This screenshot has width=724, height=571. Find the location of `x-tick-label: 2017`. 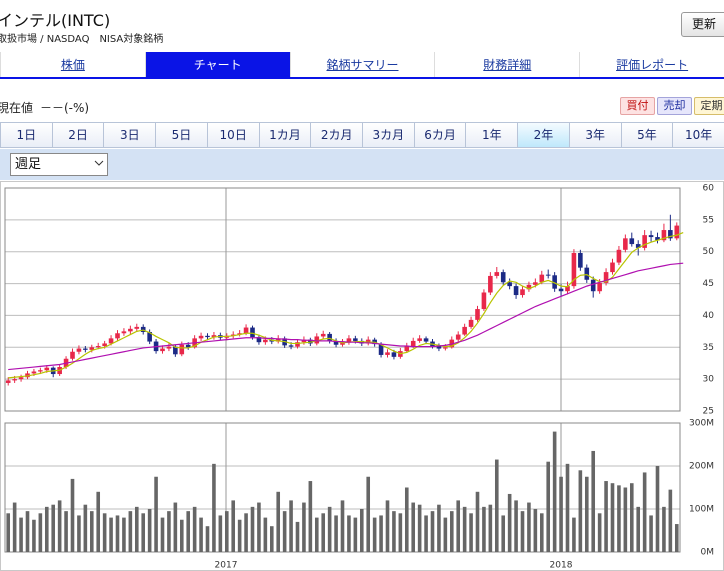

x-tick-label: 2017 is located at coordinates (226, 566).